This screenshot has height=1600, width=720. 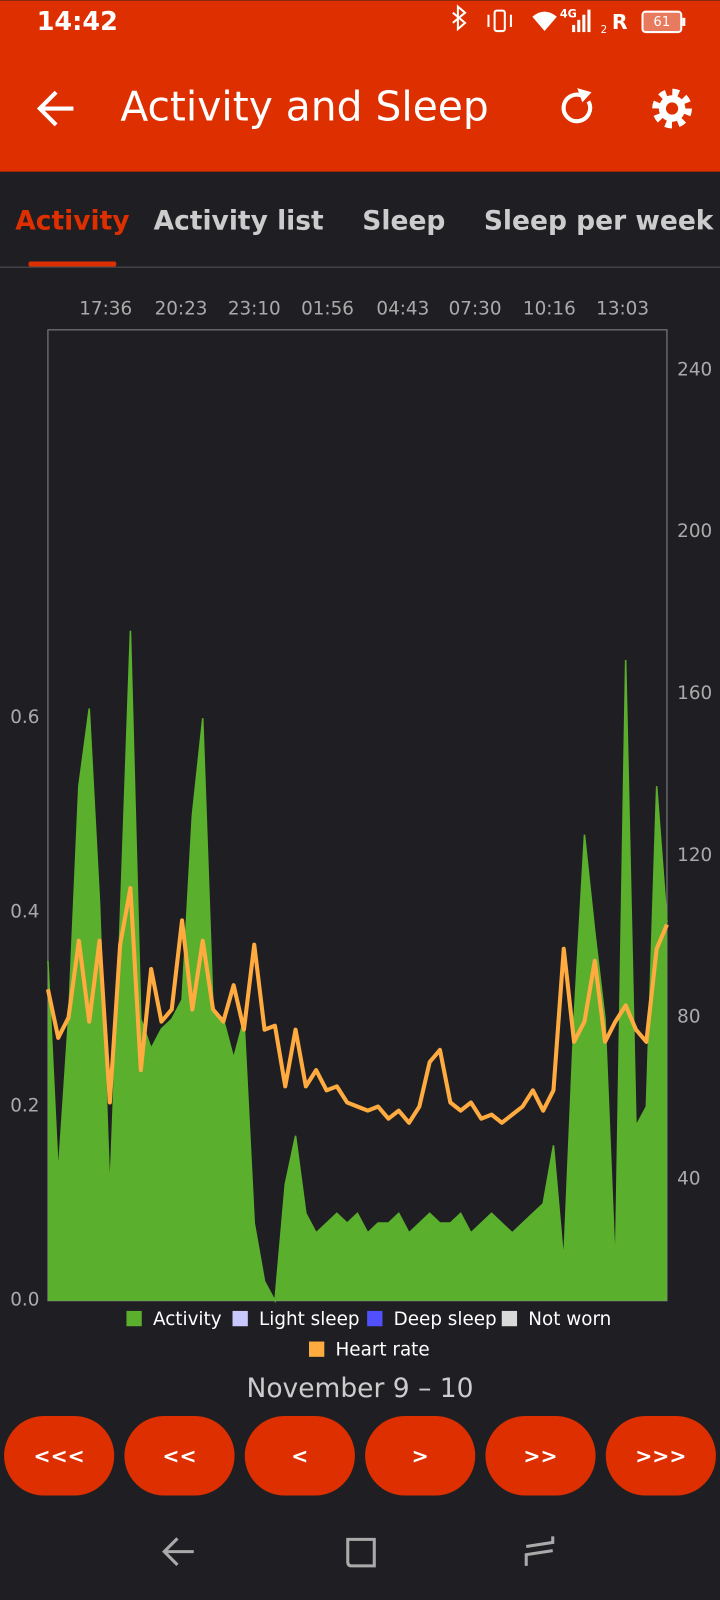 I want to click on y-tick-label: 0.2, so click(x=24, y=1106).